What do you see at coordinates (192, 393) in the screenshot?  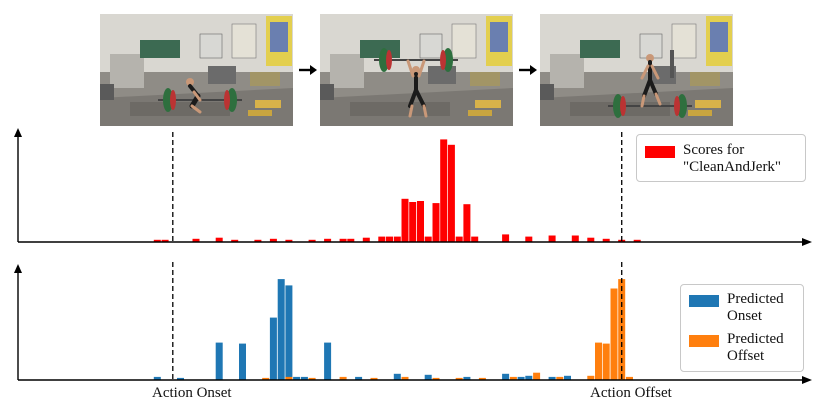 I see `action-onset-label: Action Onset` at bounding box center [192, 393].